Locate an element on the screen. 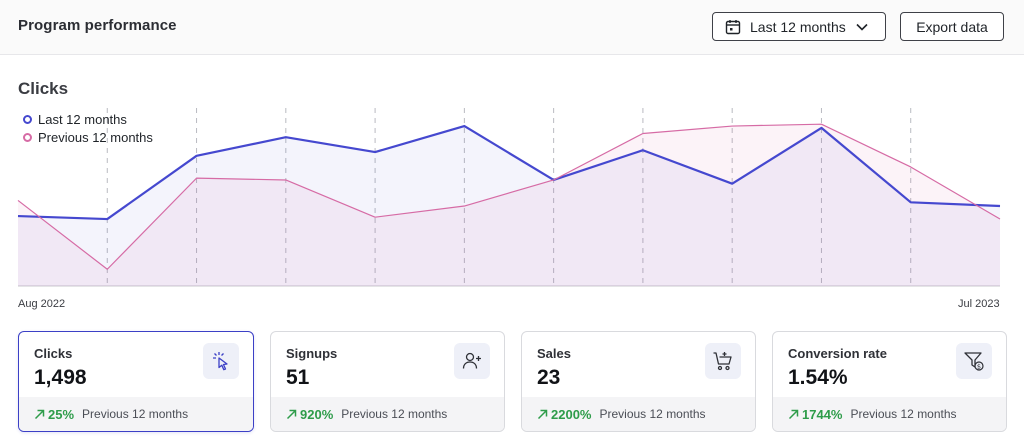  metric-footer: 1744% Previous 12 months is located at coordinates (889, 414).